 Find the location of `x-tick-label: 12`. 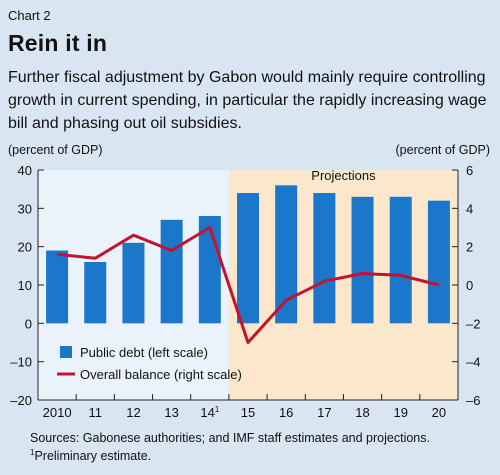

x-tick-label: 12 is located at coordinates (133, 412).